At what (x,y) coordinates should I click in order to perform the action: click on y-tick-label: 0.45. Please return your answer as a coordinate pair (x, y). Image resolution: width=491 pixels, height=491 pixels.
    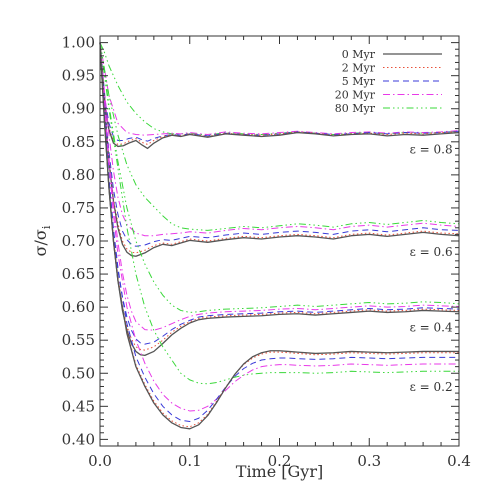
    Looking at the image, I should click on (78, 406).